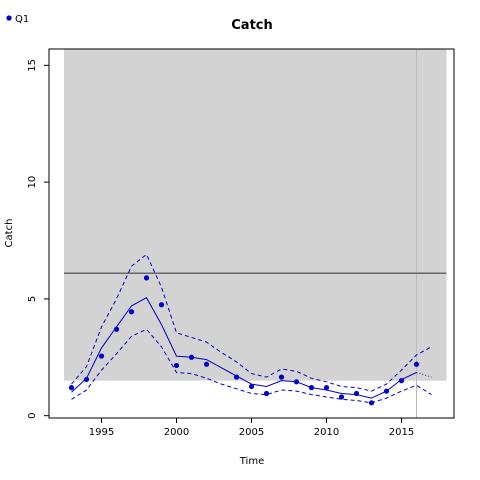 The image size is (480, 480). Describe the element at coordinates (146, 278) in the screenshot. I see `data-point-1998` at that location.